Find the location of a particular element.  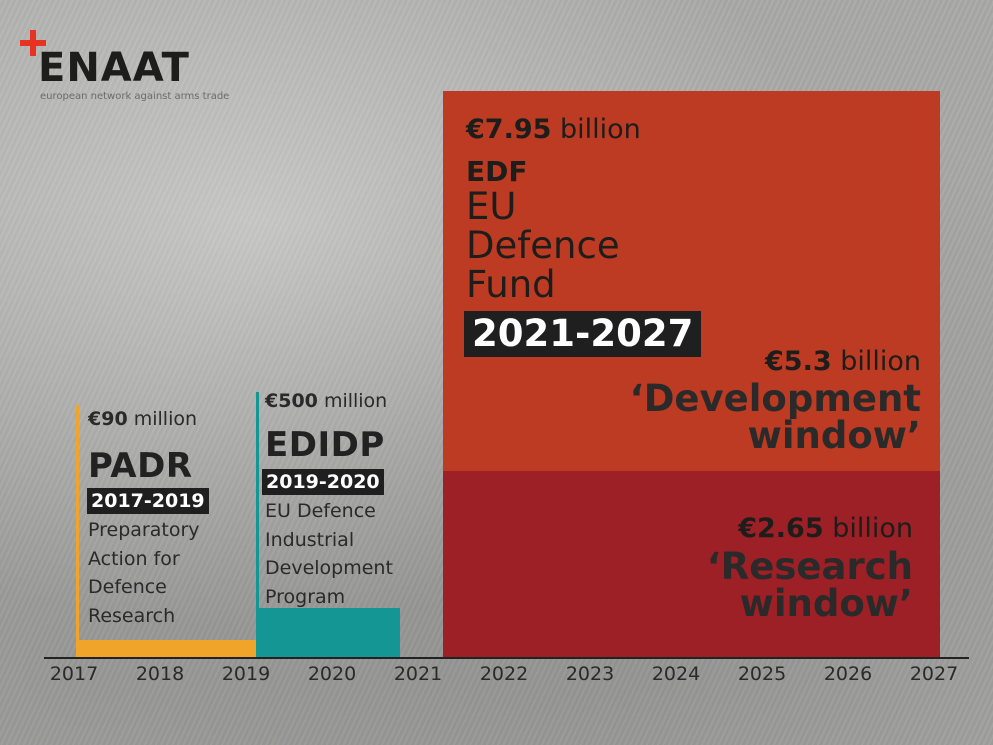

edf-research-window-block is located at coordinates (691, 564).